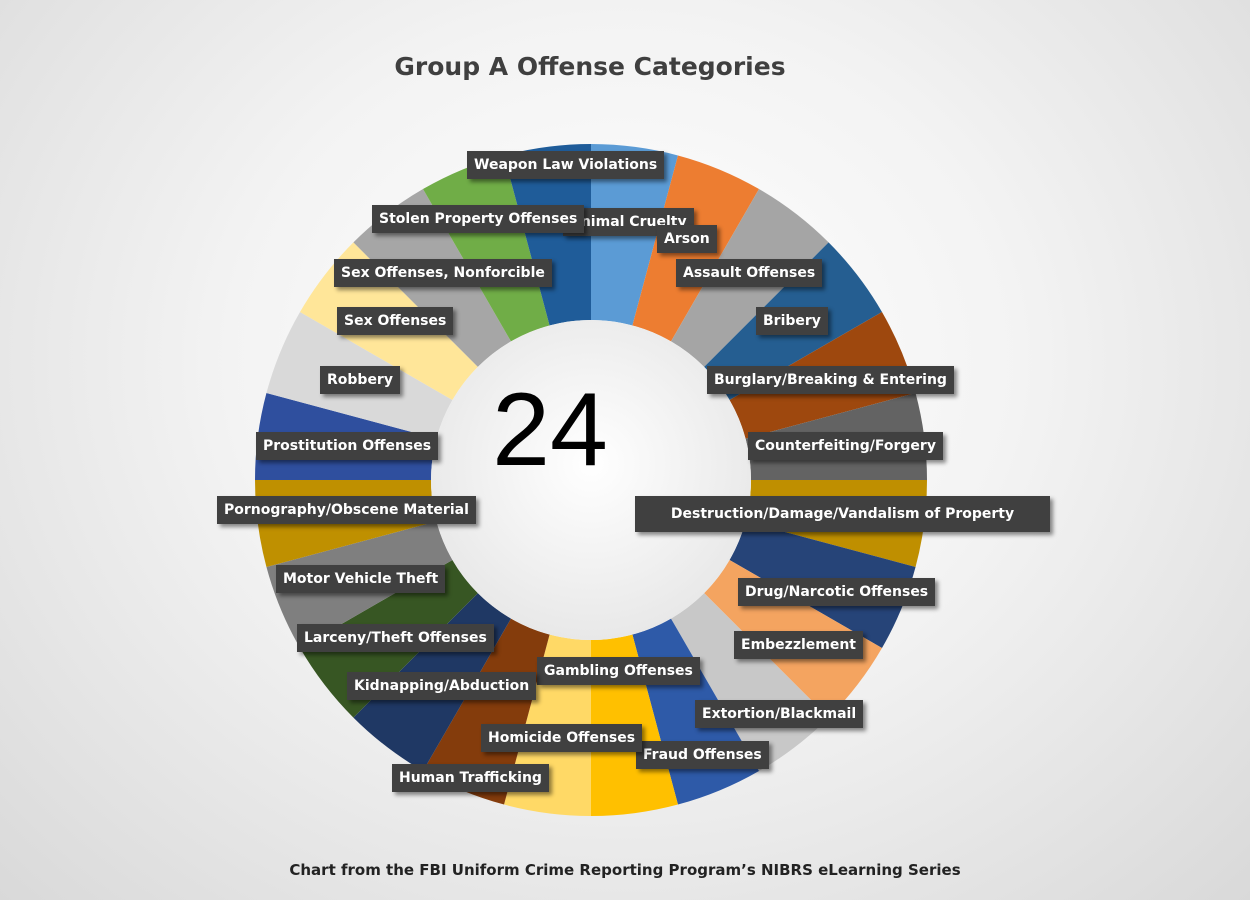 The height and width of the screenshot is (900, 1250). Describe the element at coordinates (628, 222) in the screenshot. I see `label-animal-cruelty: Animal Cruelty` at that location.